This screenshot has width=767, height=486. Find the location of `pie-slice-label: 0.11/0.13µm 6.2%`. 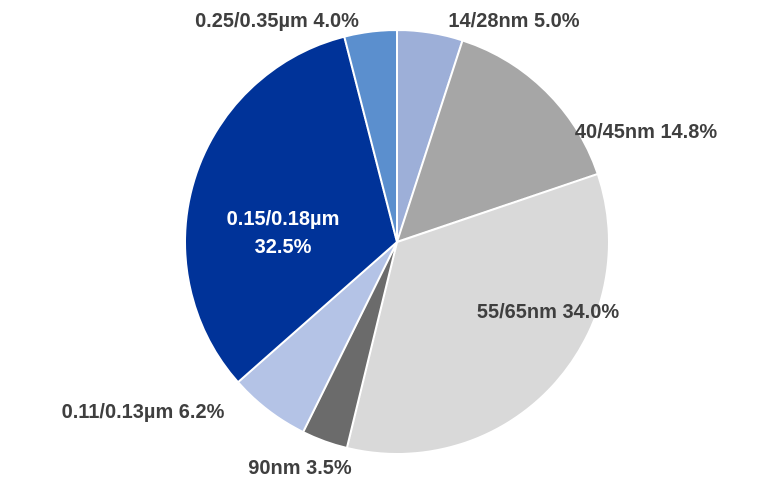

pie-slice-label: 0.11/0.13µm 6.2% is located at coordinates (143, 412).